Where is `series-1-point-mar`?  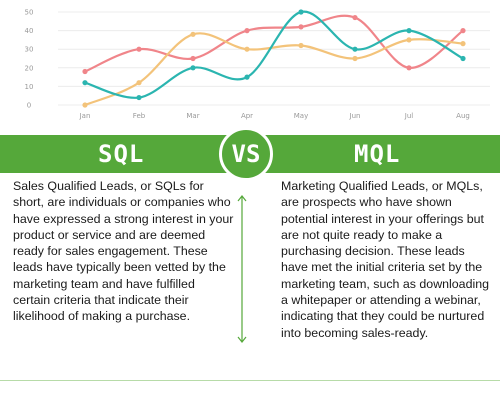
series-1-point-mar is located at coordinates (193, 58).